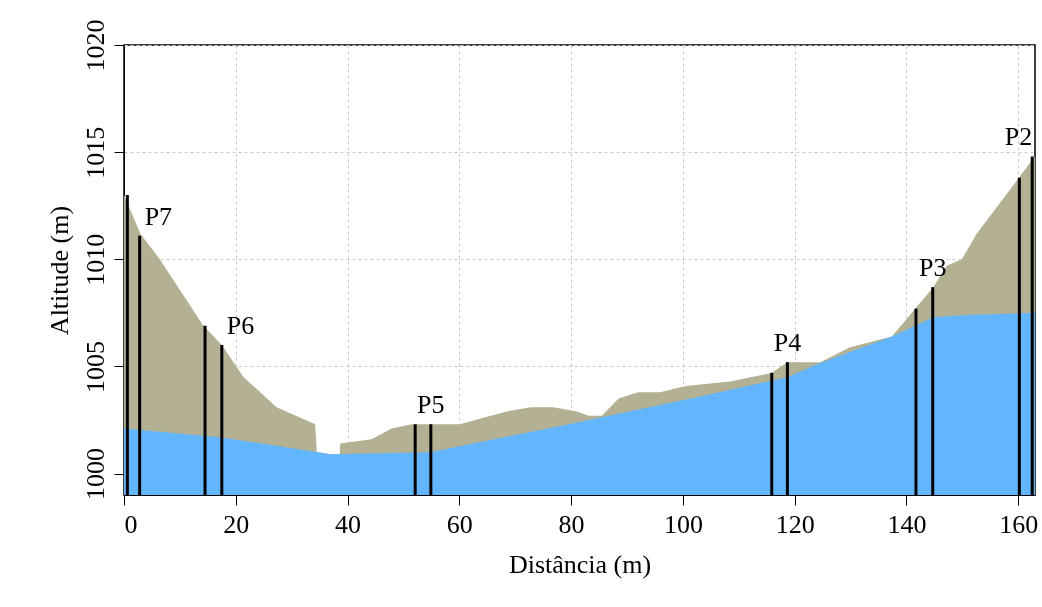 The width and height of the screenshot is (1042, 607). What do you see at coordinates (1018, 137) in the screenshot?
I see `annotation: P2` at bounding box center [1018, 137].